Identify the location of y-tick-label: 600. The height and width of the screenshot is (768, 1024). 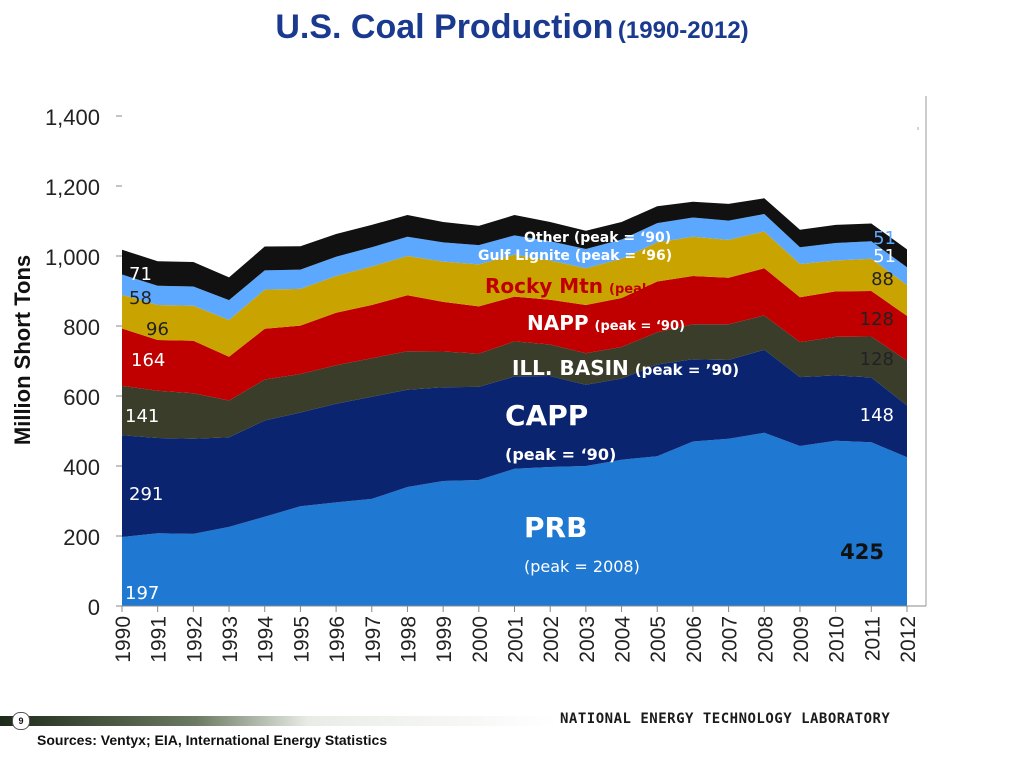
(81, 397).